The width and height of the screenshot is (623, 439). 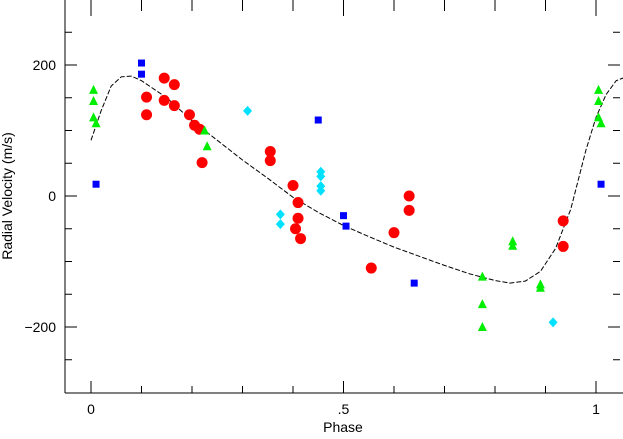 What do you see at coordinates (7, 196) in the screenshot?
I see `y-axis-label: Radial Velocity (m/s)` at bounding box center [7, 196].